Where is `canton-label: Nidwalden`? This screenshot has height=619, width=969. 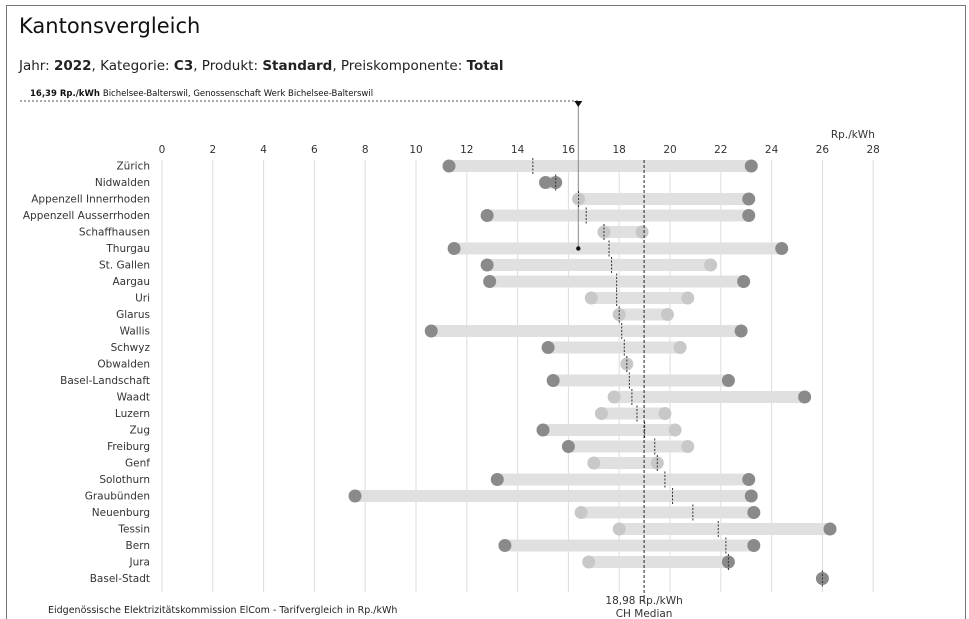 canton-label: Nidwalden is located at coordinates (122, 183).